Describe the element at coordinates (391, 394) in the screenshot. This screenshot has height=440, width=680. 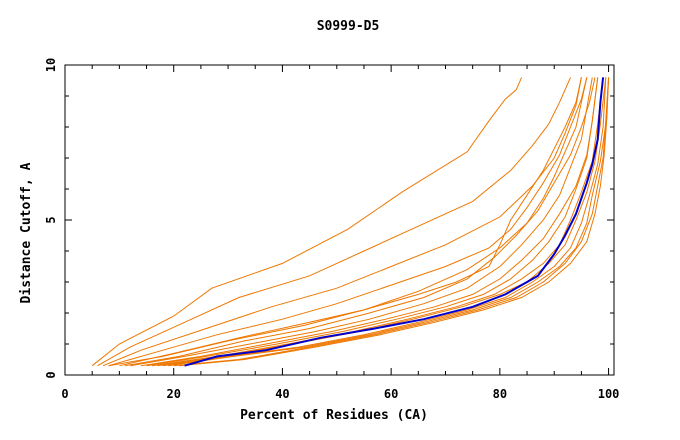
I see `x-tick-label: 60` at that location.